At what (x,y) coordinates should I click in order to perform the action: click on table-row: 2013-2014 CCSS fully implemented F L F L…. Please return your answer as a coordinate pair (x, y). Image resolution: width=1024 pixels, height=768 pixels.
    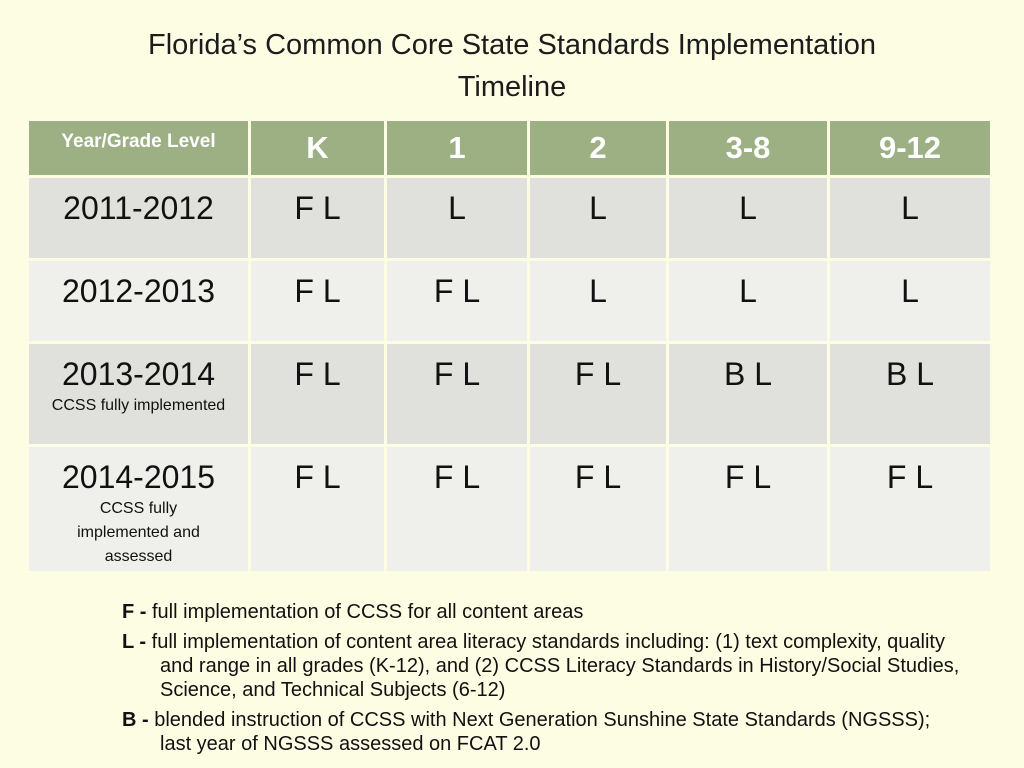
    Looking at the image, I should click on (509, 394).